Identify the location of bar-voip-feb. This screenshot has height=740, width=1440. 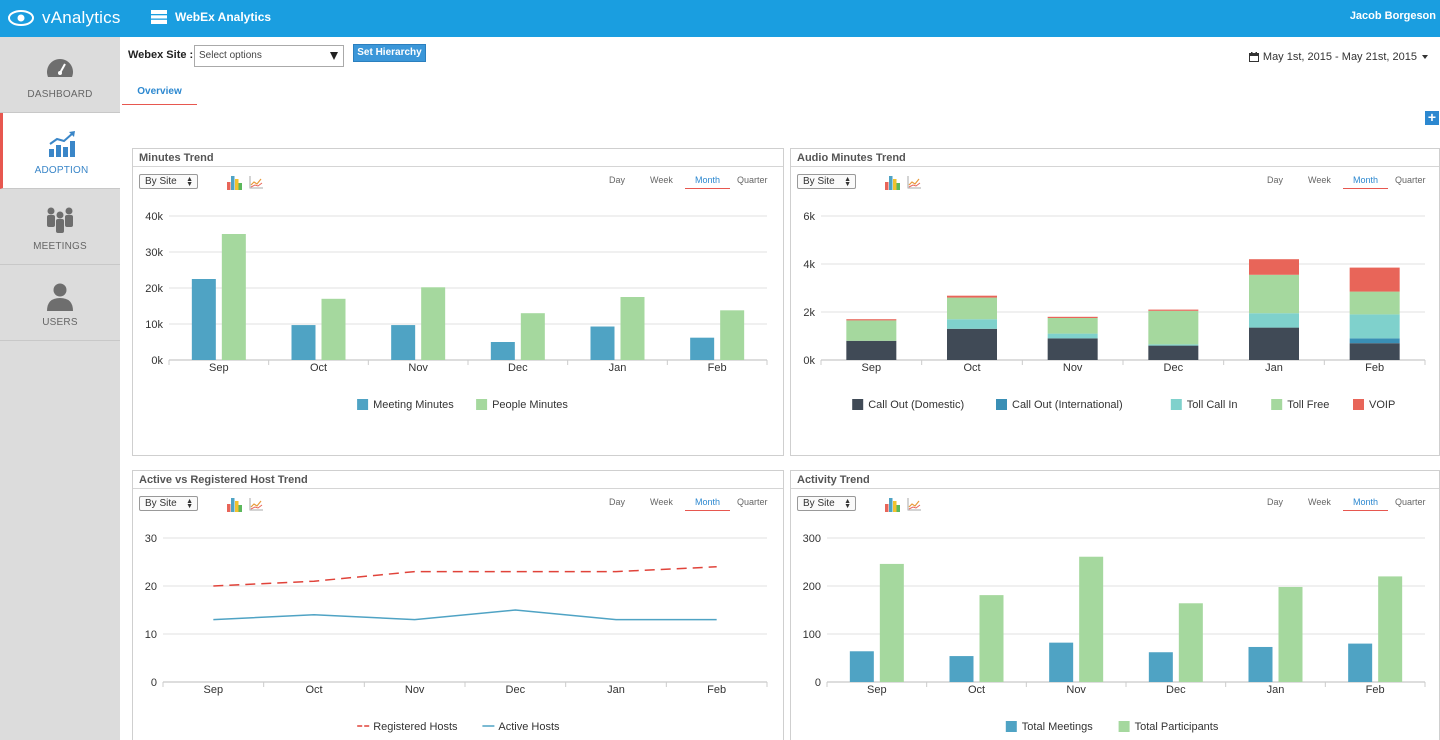
(1374, 279).